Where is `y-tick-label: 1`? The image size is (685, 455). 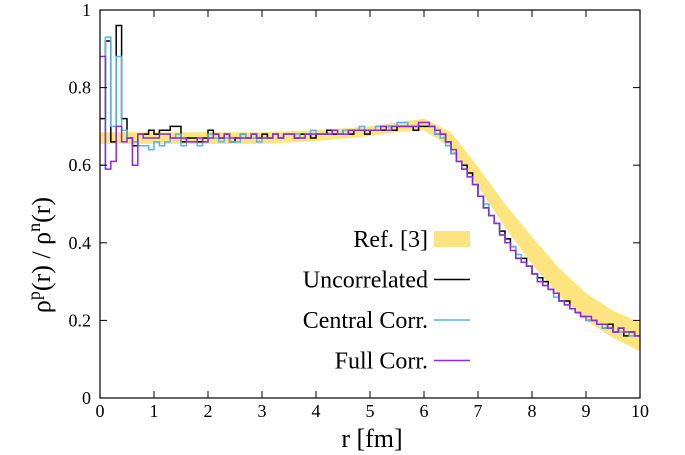
y-tick-label: 1 is located at coordinates (86, 10).